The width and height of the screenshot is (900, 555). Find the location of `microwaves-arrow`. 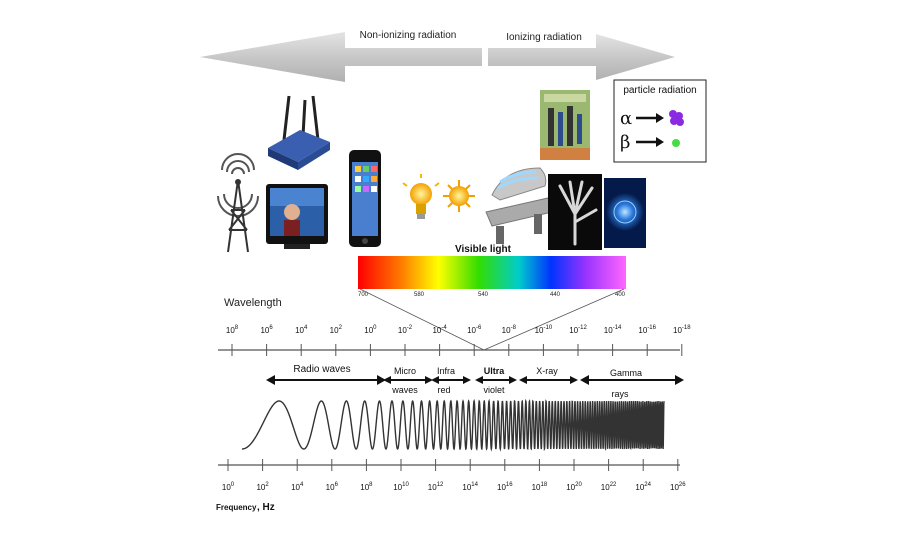

microwaves-arrow is located at coordinates (408, 380).